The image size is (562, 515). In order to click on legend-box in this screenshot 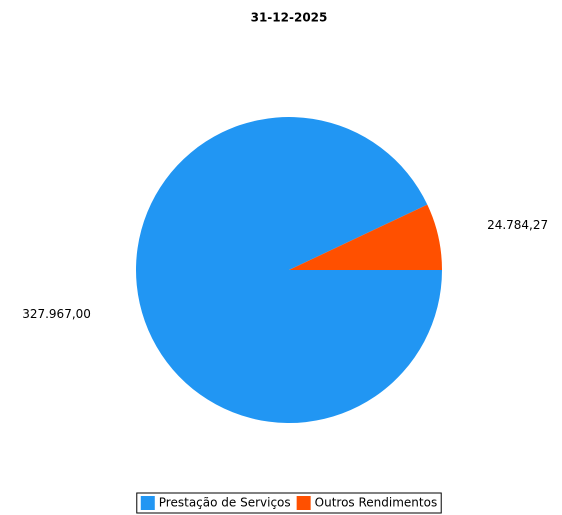, I will do `click(289, 503)`.